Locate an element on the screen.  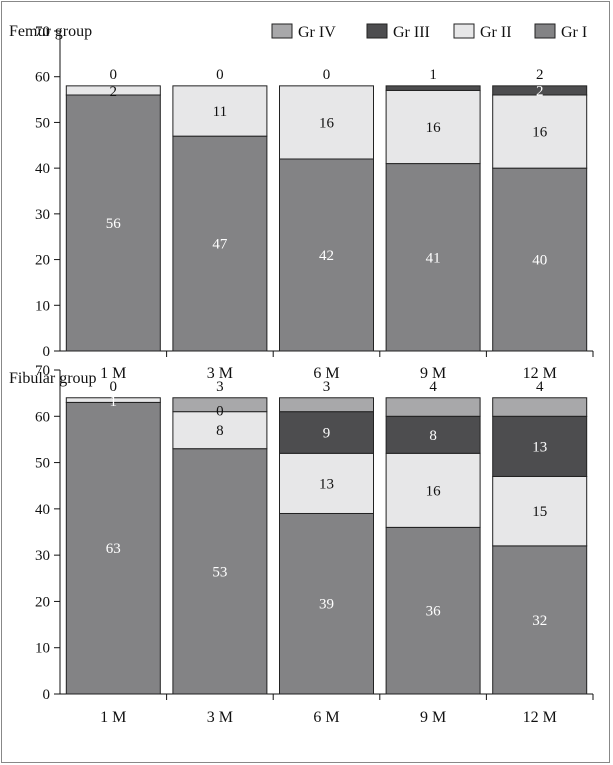
bar-value-label: 32 is located at coordinates (539, 621).